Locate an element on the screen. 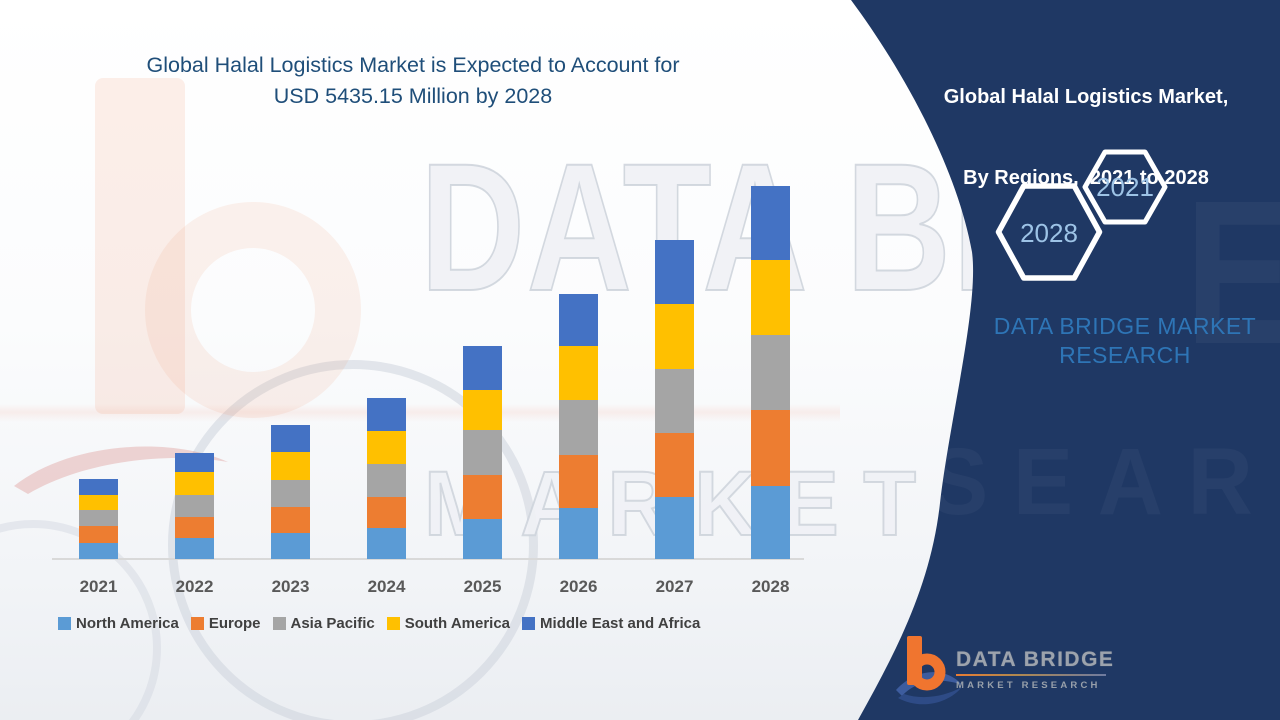 The width and height of the screenshot is (1280, 720). hexagon-2021-label: 2021 is located at coordinates (1125, 187).